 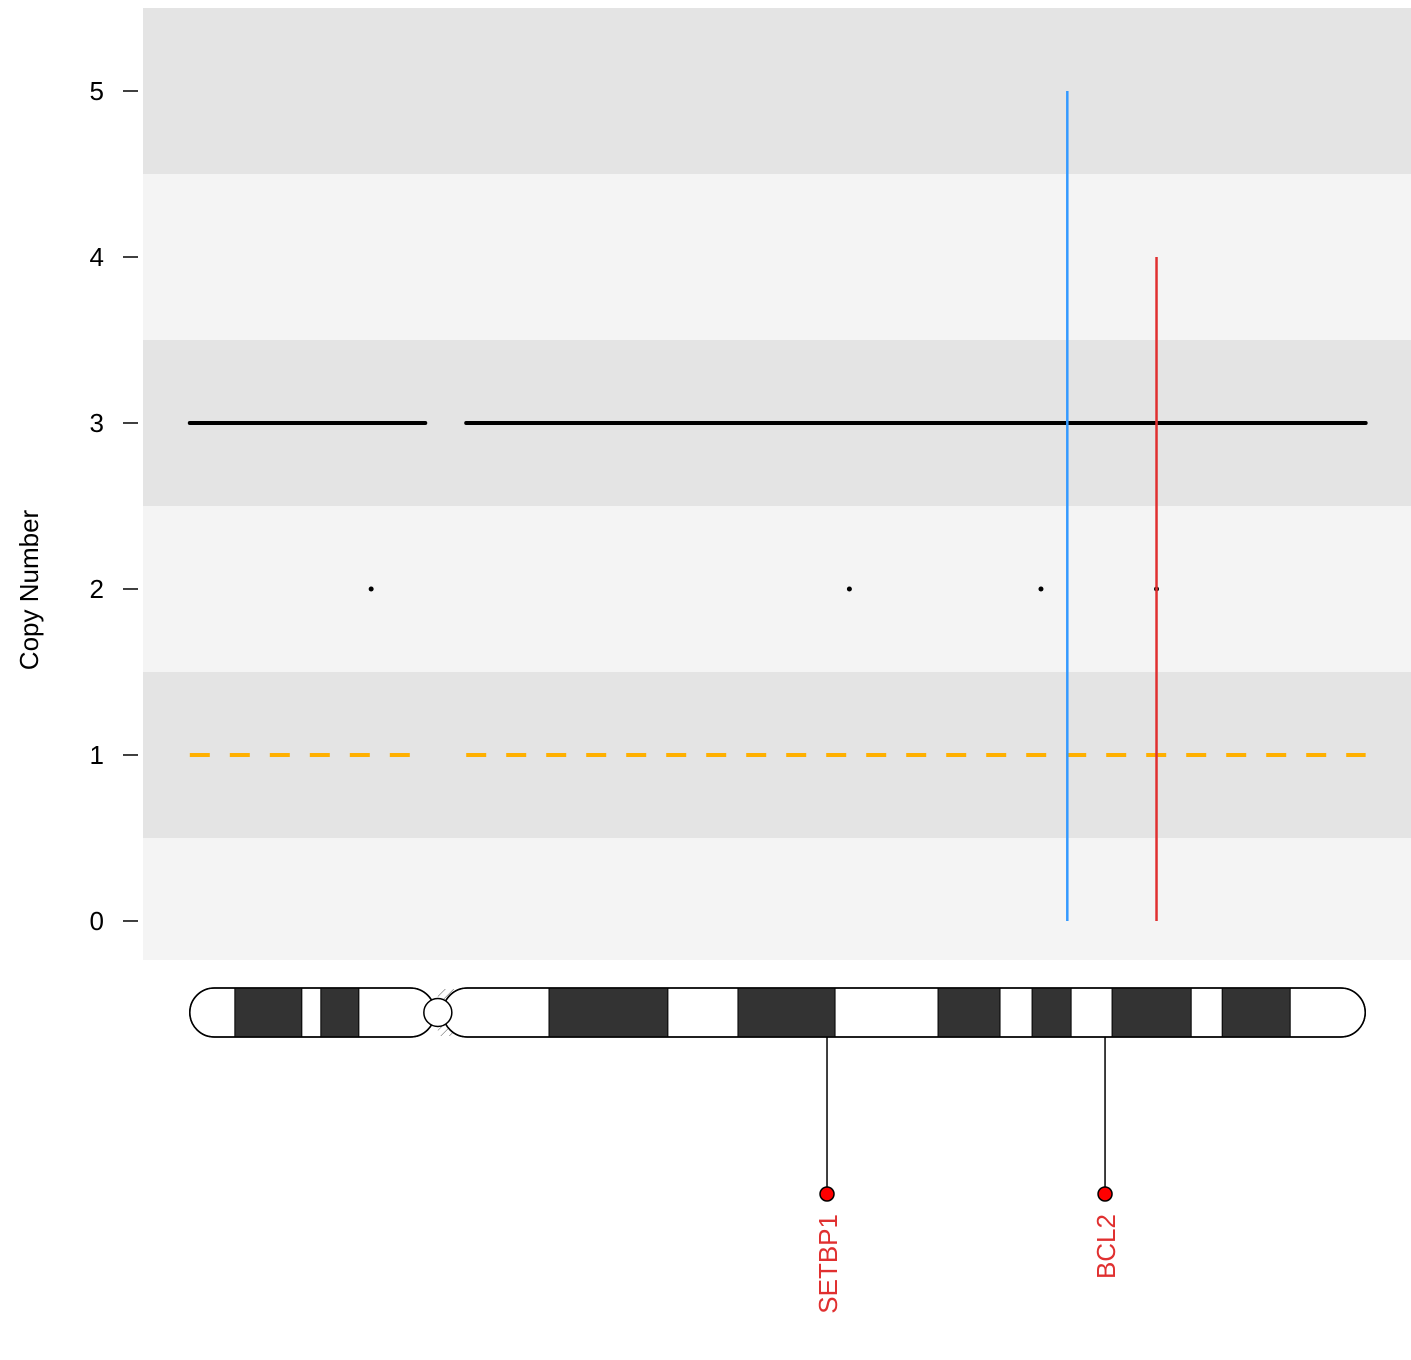 What do you see at coordinates (312, 1012) in the screenshot?
I see `ideogram-p-arm` at bounding box center [312, 1012].